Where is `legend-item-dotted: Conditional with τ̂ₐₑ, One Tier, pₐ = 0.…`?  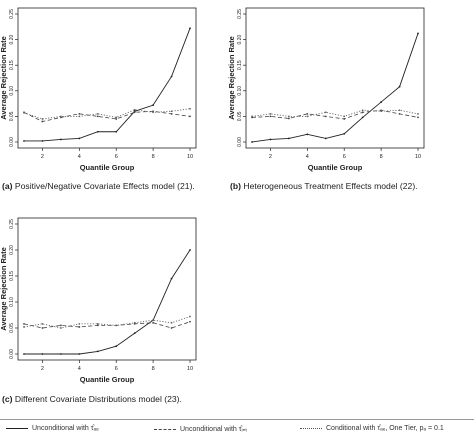
legend-item-dotted: Conditional with τ̂ₐₑ, One Tier, pₐ = 0.… is located at coordinates (372, 428).